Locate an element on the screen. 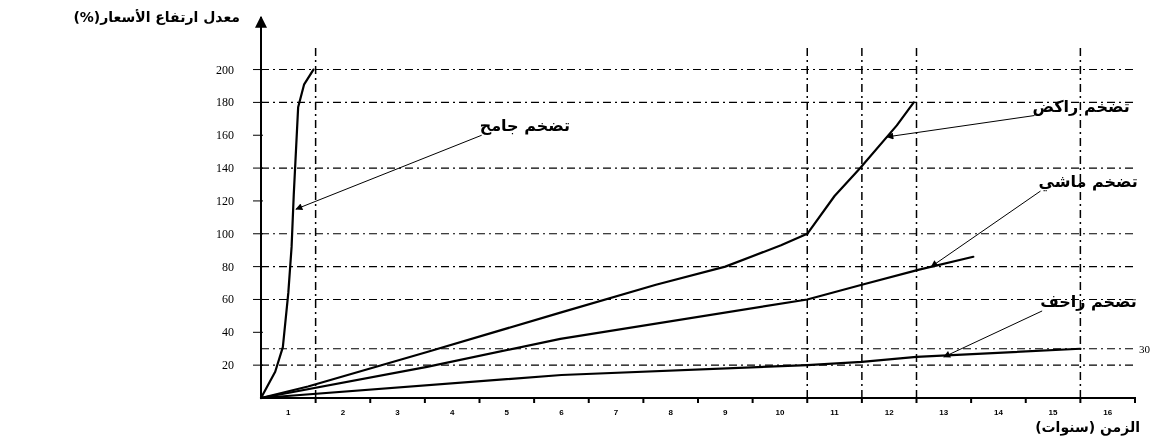 The width and height of the screenshot is (1173, 443). x-tick-label: 12 is located at coordinates (889, 412).